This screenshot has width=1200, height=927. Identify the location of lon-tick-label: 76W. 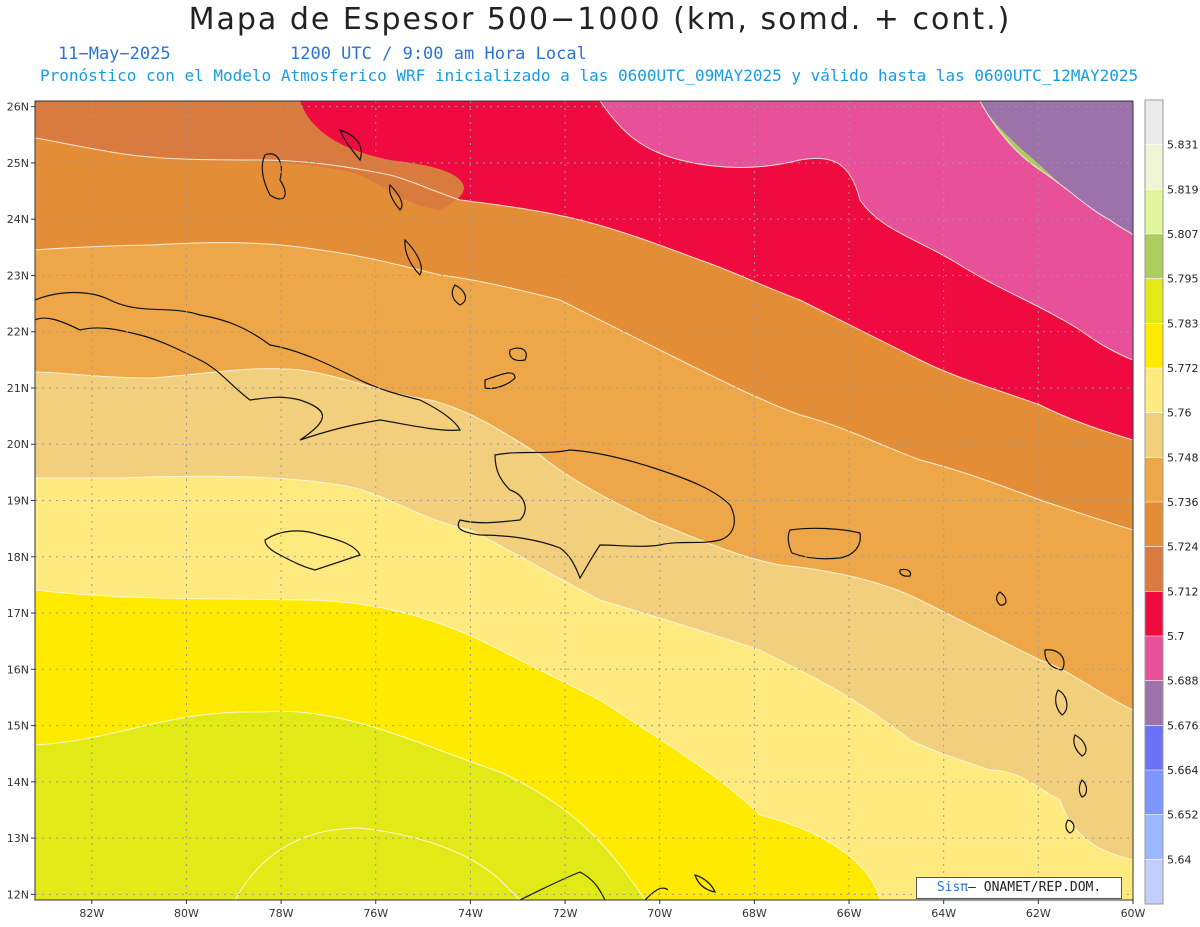
(375, 913).